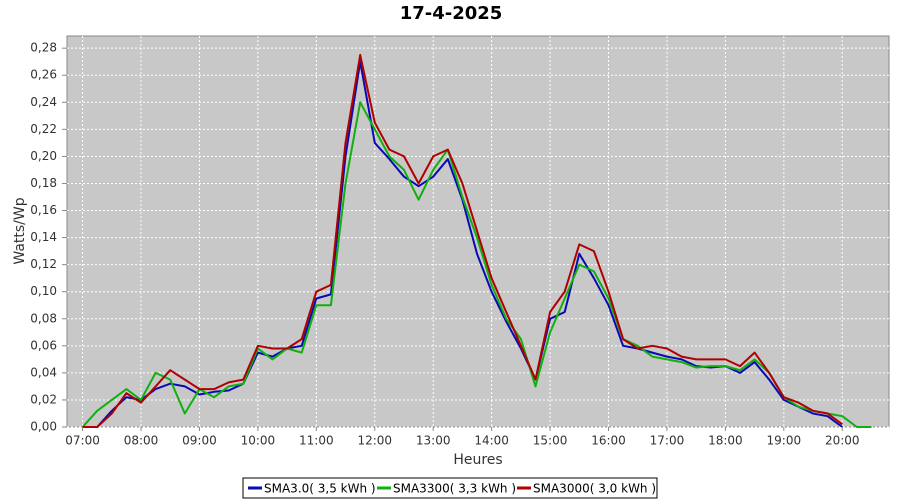 This screenshot has height=500, width=900. Describe the element at coordinates (491, 441) in the screenshot. I see `x-tick-label: 14:00` at that location.